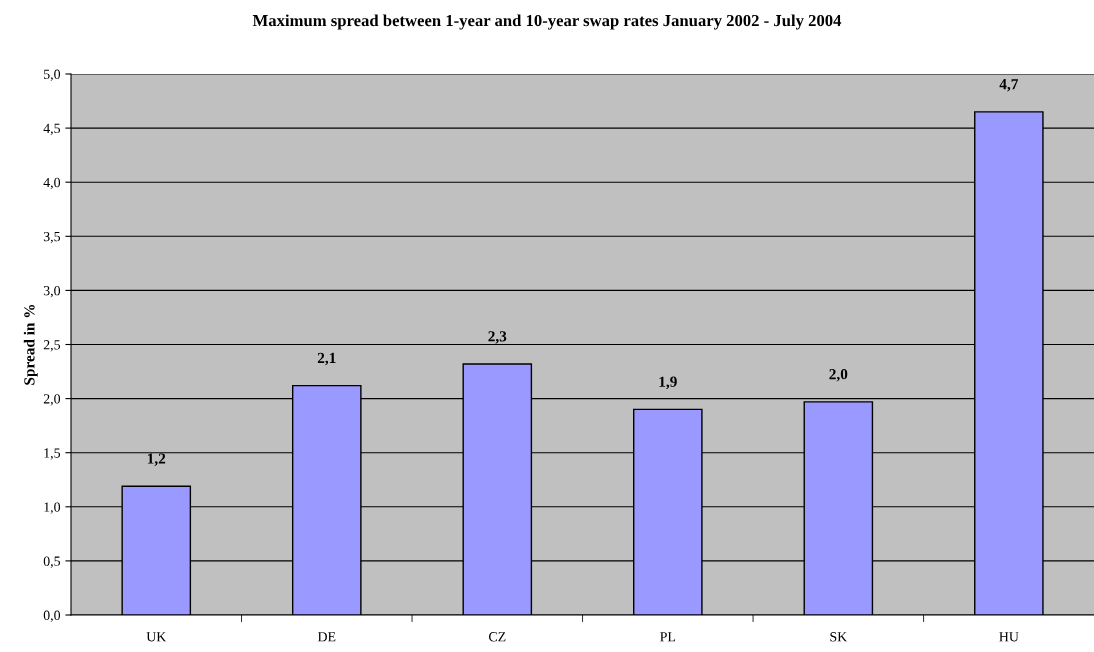 The height and width of the screenshot is (652, 1094). I want to click on y-tick-label: 4,0, so click(52, 183).